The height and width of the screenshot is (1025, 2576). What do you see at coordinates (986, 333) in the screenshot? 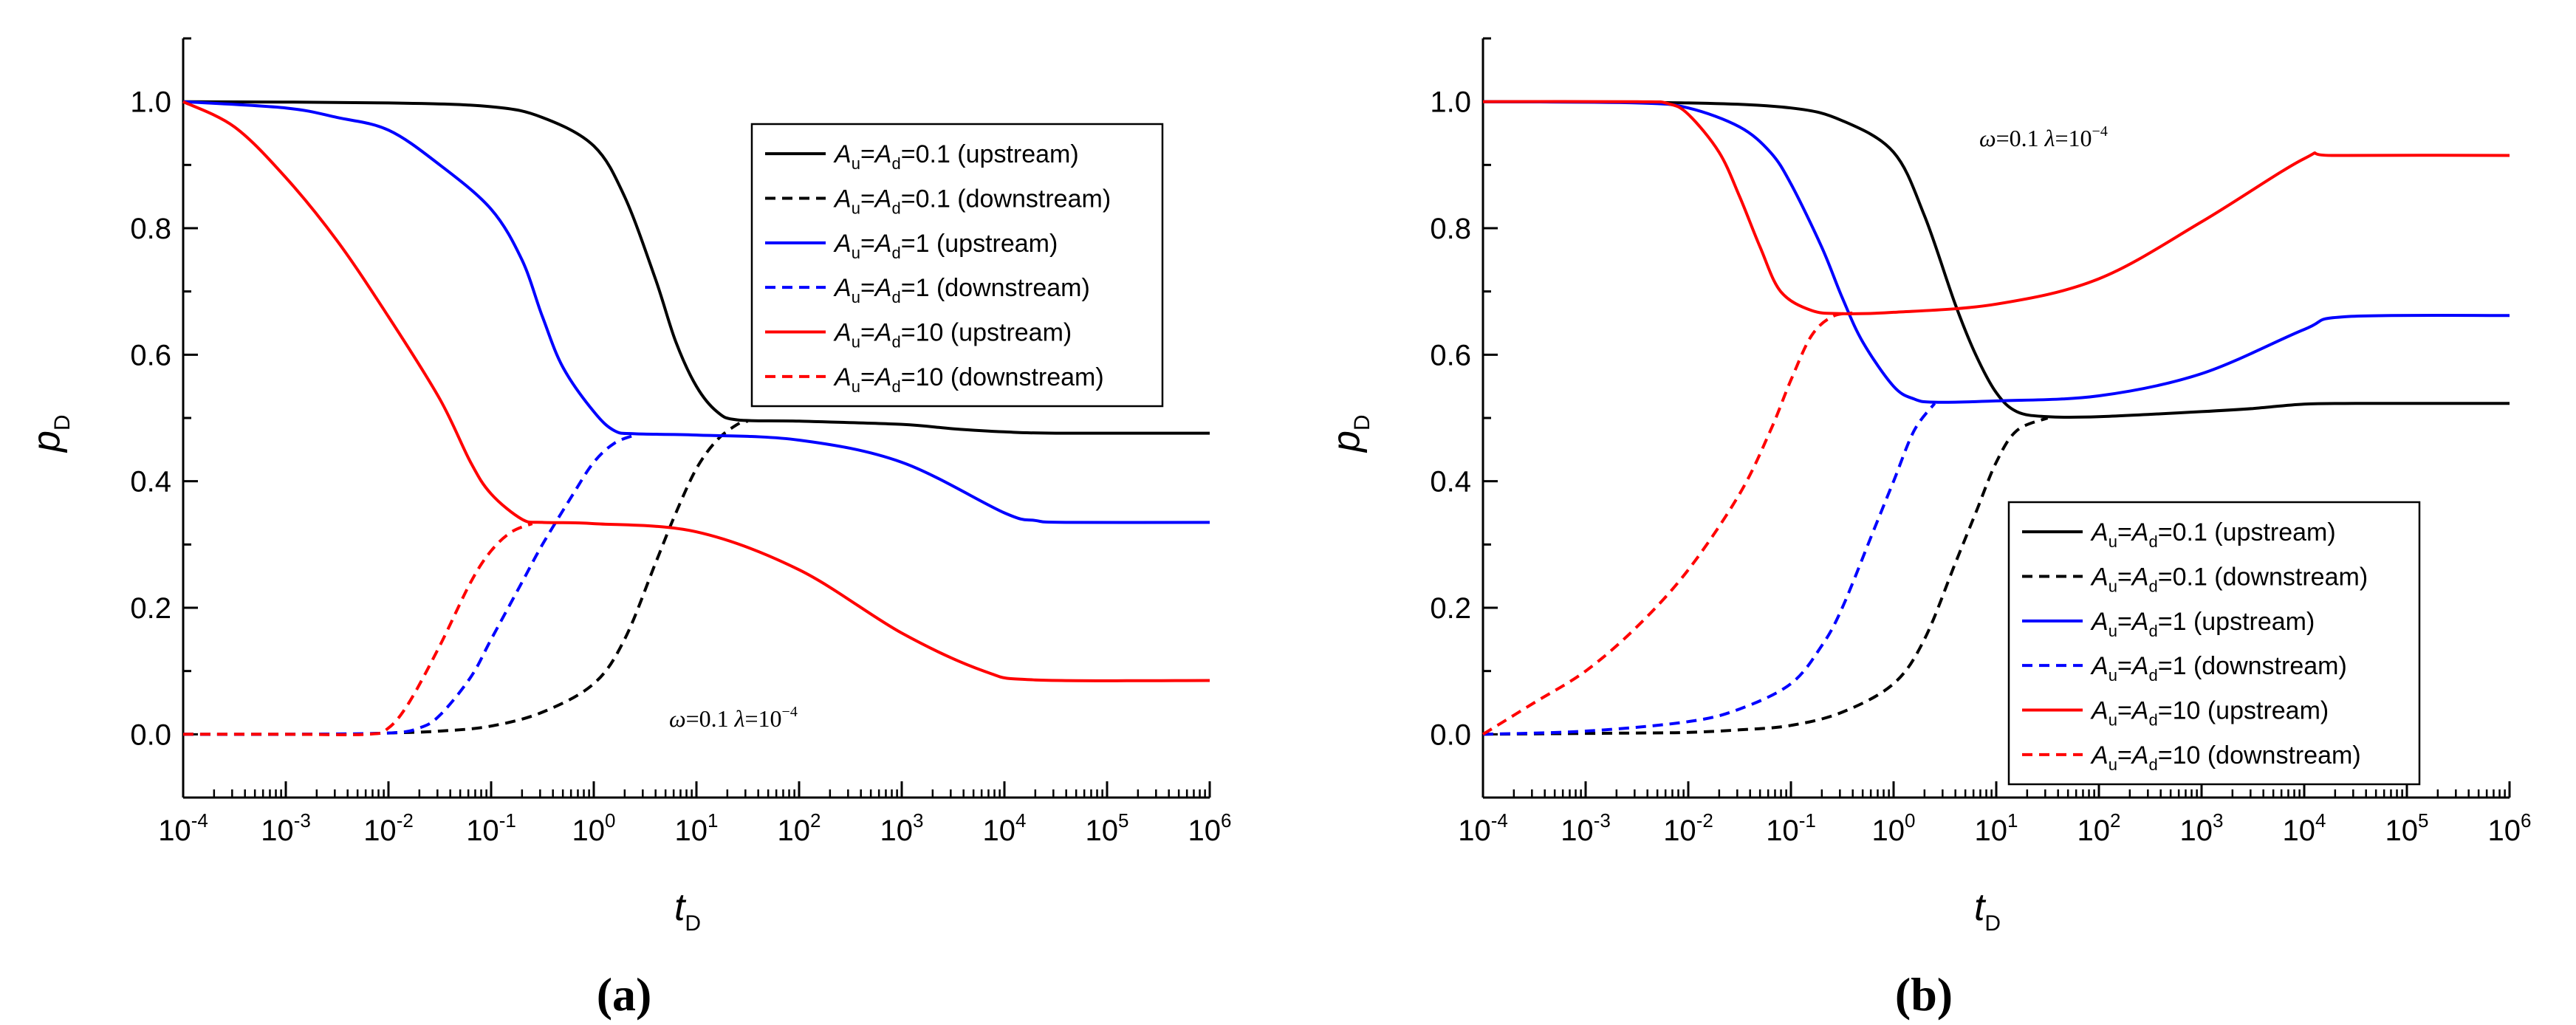
I see `legend-value: =10 (upstream)` at bounding box center [986, 333].